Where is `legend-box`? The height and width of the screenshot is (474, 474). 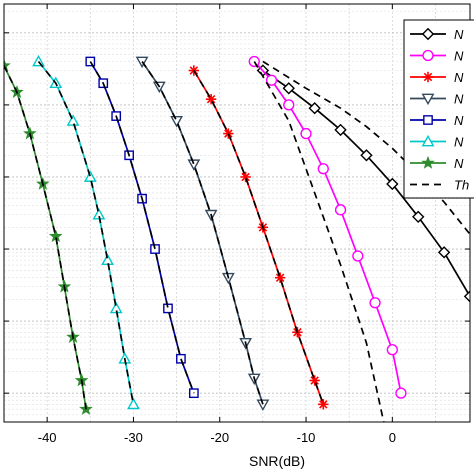
legend-box is located at coordinates (438, 109).